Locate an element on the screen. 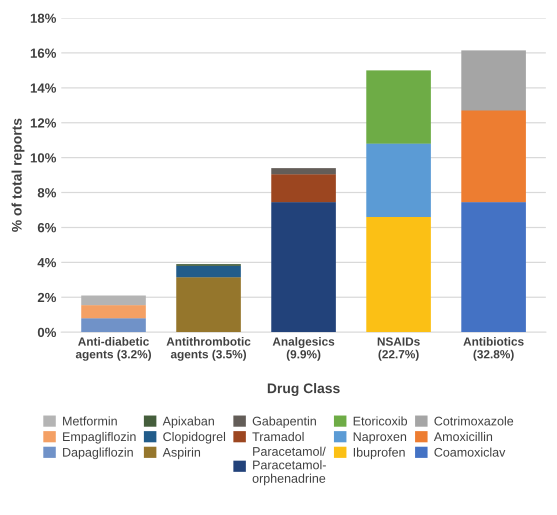 The height and width of the screenshot is (515, 557). legend-label: Naproxen is located at coordinates (380, 438).